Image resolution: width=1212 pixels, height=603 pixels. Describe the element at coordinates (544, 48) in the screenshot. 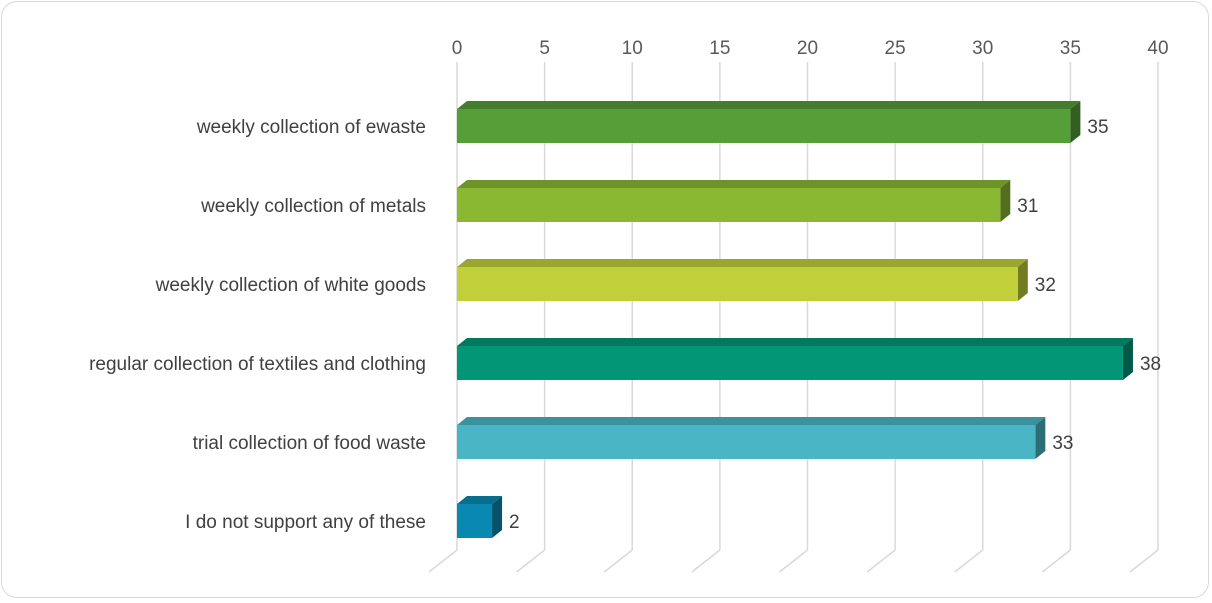

I see `x-tick-label: 5` at that location.